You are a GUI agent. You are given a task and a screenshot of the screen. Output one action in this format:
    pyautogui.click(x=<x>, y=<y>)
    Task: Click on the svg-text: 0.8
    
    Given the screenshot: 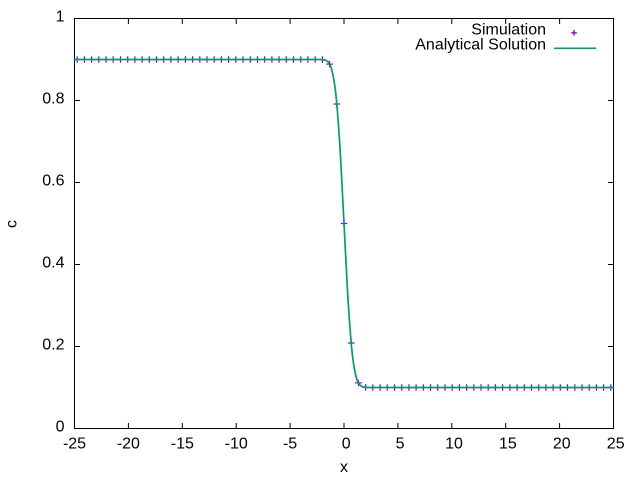 What is the action you would take?
    pyautogui.click(x=53, y=99)
    